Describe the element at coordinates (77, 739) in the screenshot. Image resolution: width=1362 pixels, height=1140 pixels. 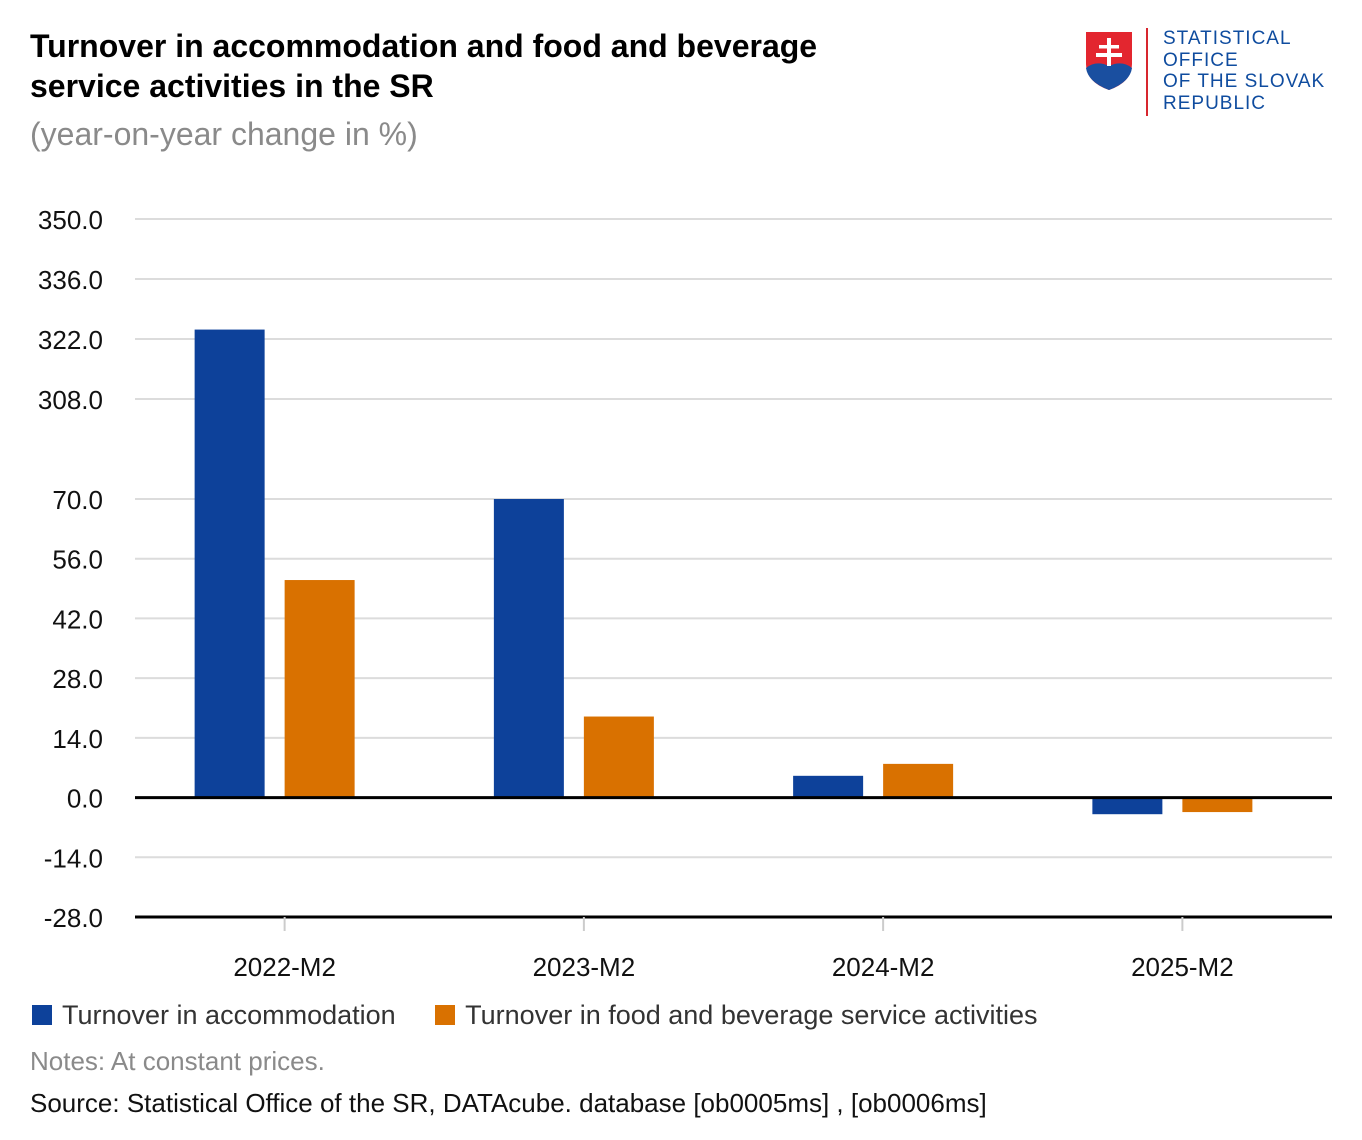
I see `y-tick-label: 14.0` at that location.